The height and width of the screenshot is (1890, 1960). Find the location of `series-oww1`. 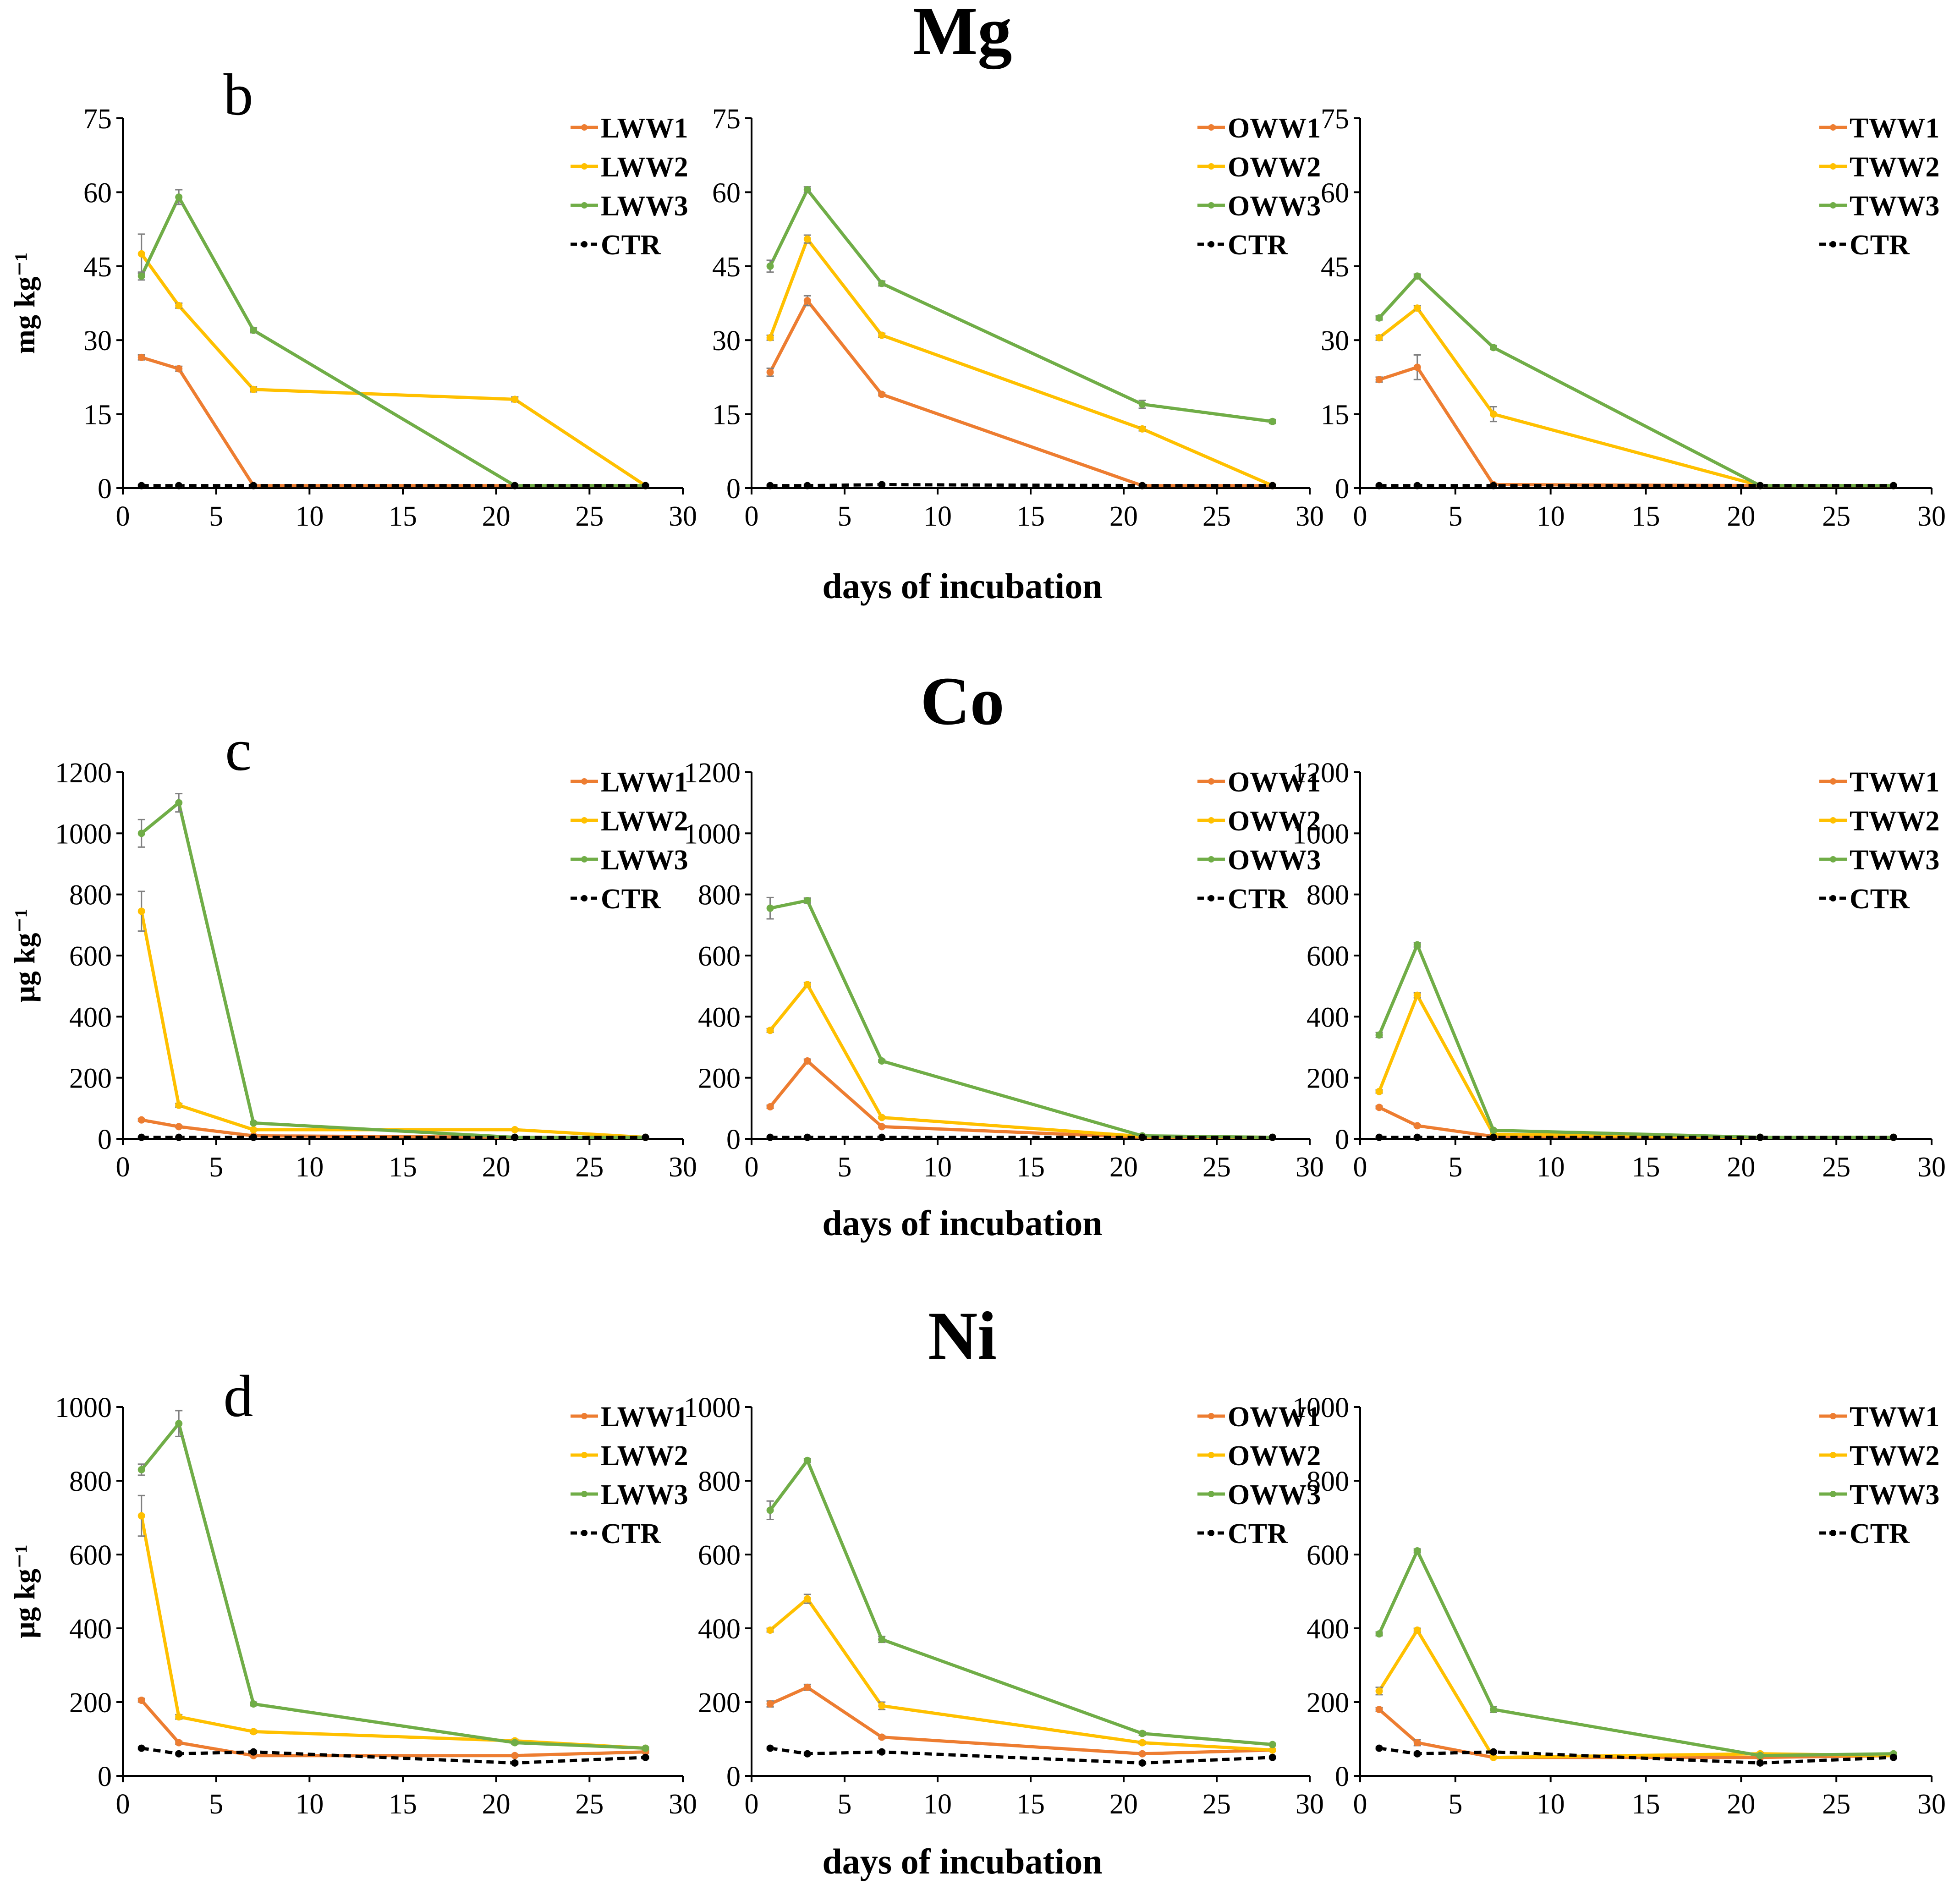

series-oww1 is located at coordinates (1021, 392).